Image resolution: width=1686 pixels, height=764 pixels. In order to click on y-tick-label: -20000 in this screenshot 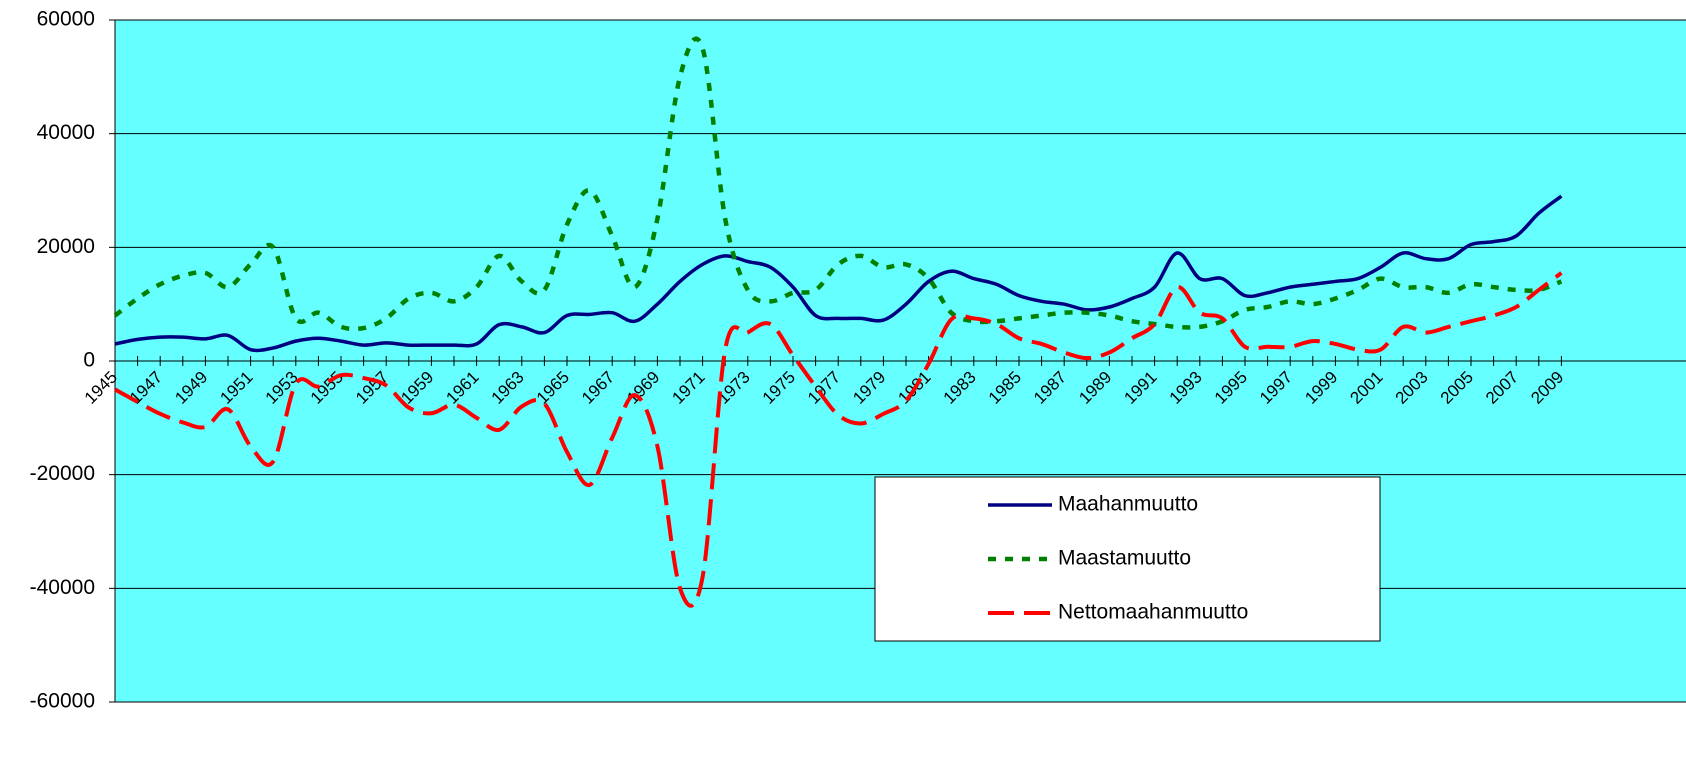, I will do `click(62, 473)`.